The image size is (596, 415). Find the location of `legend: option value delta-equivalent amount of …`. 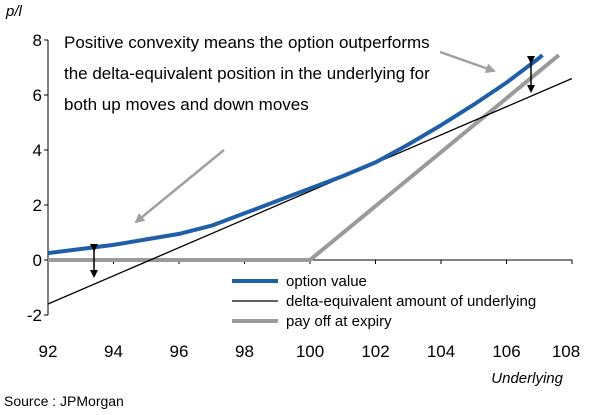

legend: option value delta-equivalent amount of … is located at coordinates (384, 301).